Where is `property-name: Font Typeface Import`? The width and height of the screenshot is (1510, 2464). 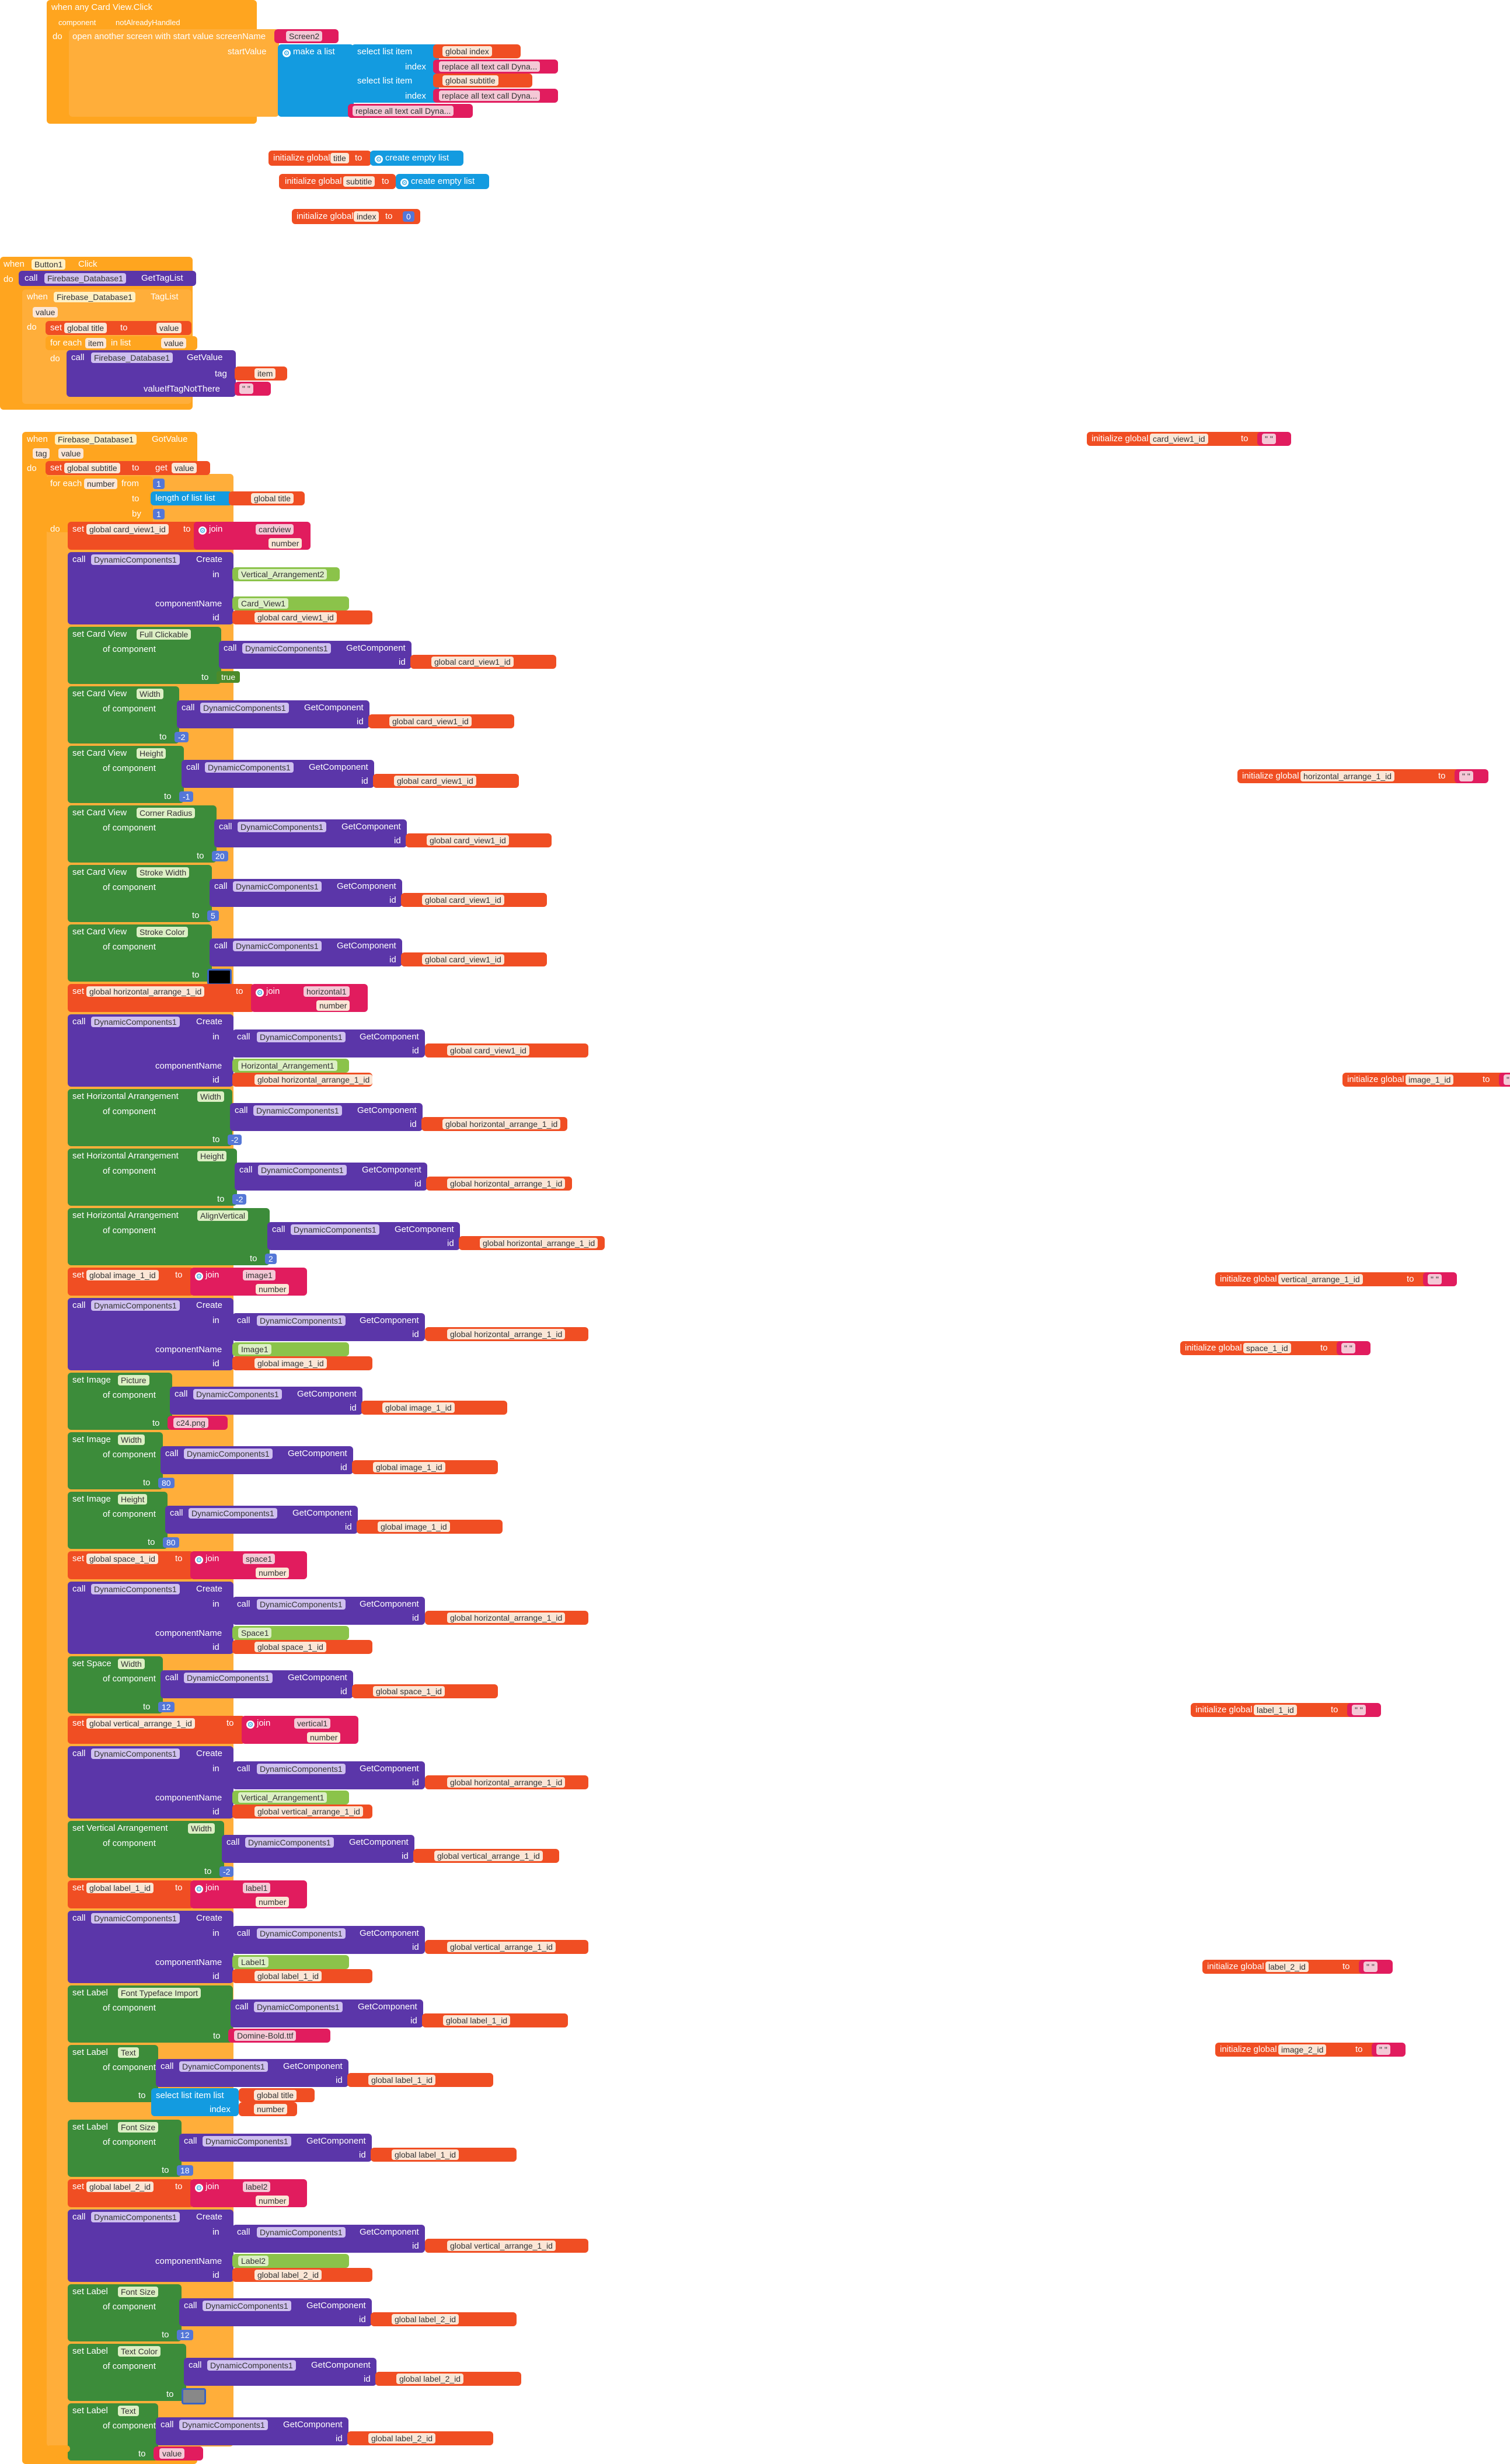
property-name: Font Typeface Import is located at coordinates (159, 1993).